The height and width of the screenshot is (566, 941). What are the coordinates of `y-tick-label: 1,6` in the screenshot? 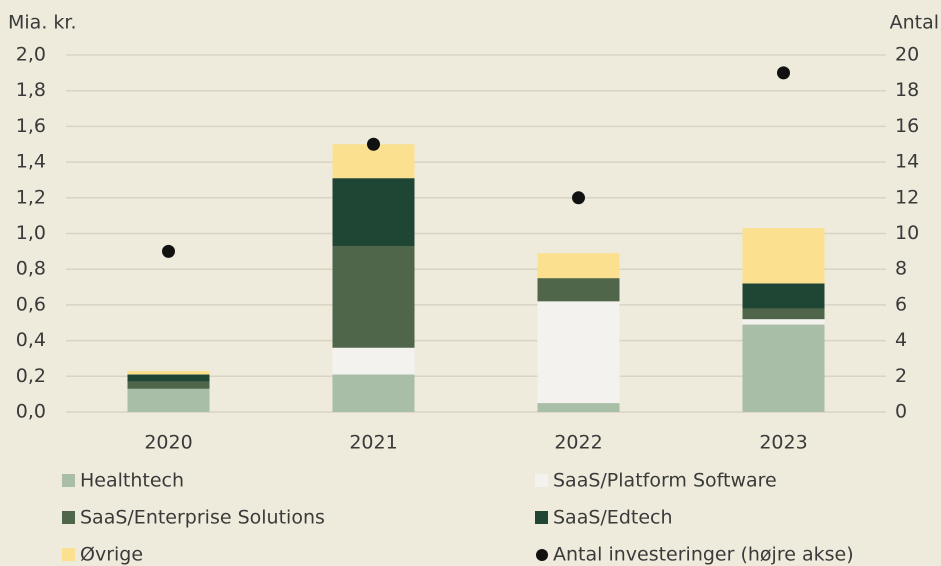 It's located at (31, 126).